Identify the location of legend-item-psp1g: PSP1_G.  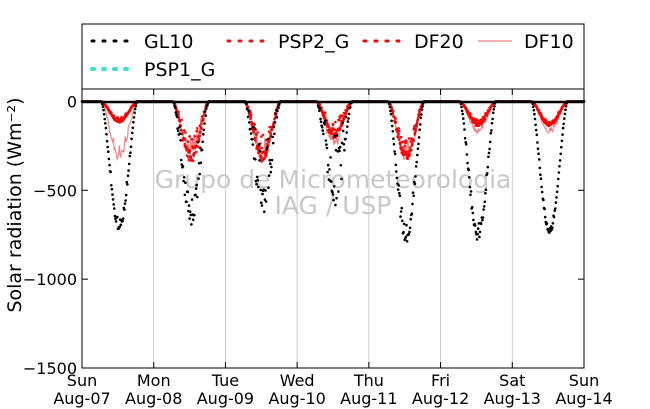
(152, 70).